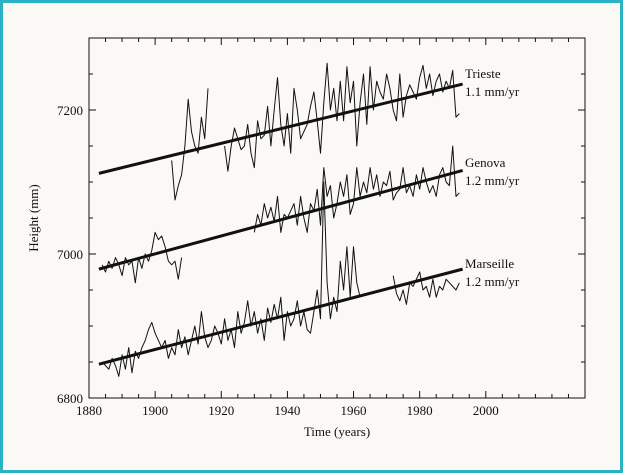 The height and width of the screenshot is (473, 623). What do you see at coordinates (426, 288) in the screenshot?
I see `marseille-series-line` at bounding box center [426, 288].